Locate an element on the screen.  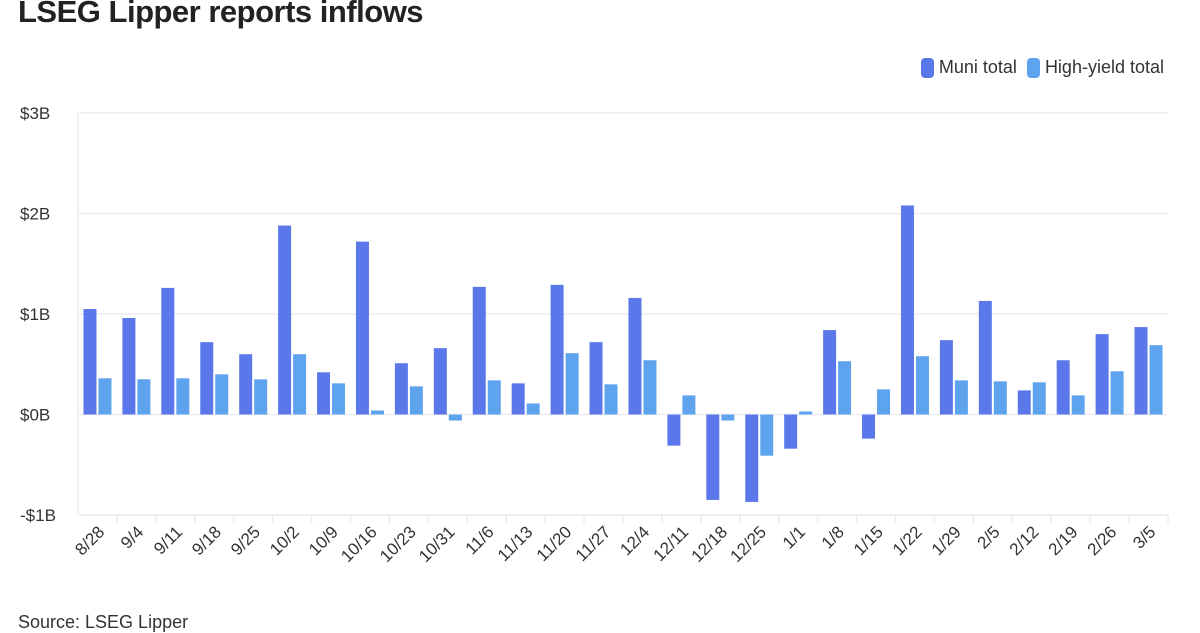
x-tick-label: 1/22 is located at coordinates (907, 540).